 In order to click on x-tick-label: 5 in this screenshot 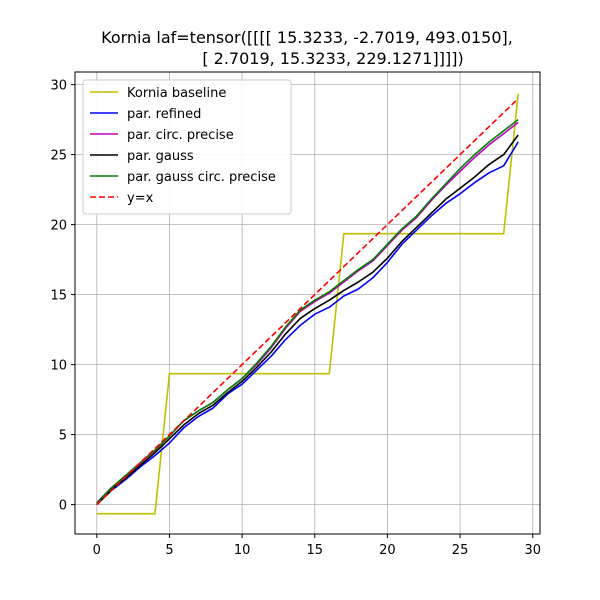, I will do `click(169, 550)`.